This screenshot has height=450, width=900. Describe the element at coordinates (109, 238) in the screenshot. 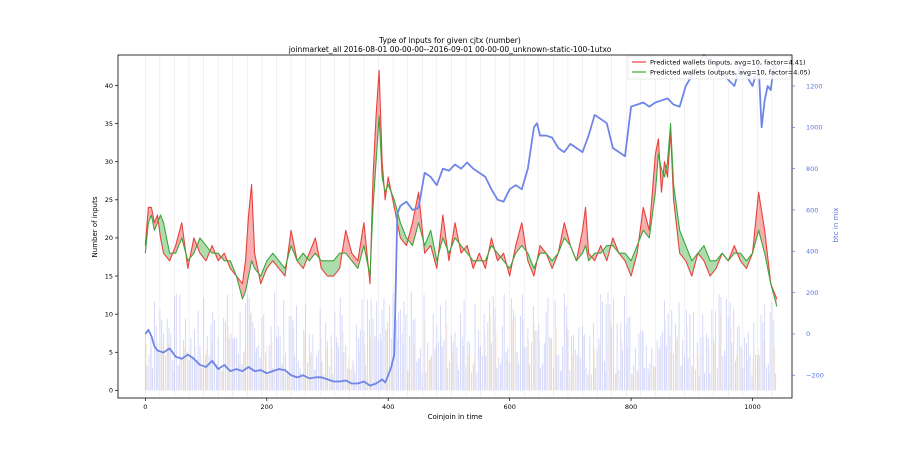

I see `y-tick-label: 20` at that location.